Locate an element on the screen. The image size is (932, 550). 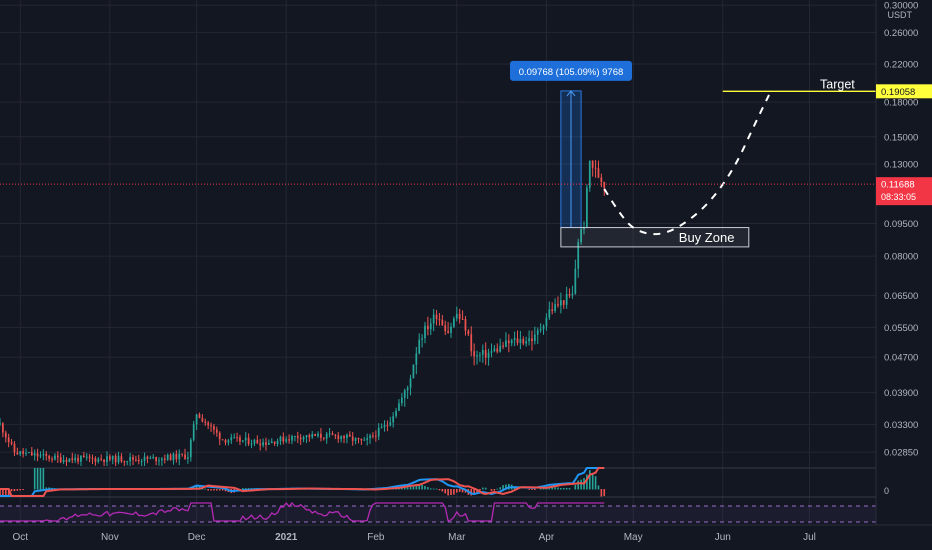
measure-arrow-head-icon is located at coordinates (571, 93).